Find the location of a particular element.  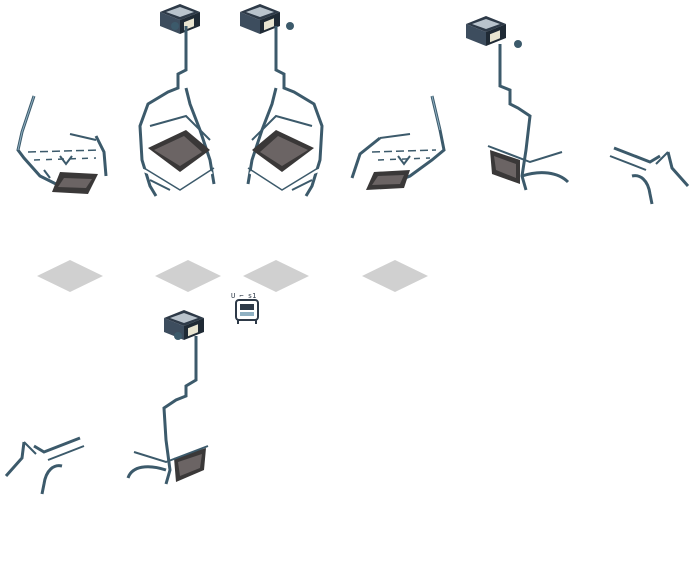

chair-hanging-front-left-sprite is located at coordinates (177, 100).